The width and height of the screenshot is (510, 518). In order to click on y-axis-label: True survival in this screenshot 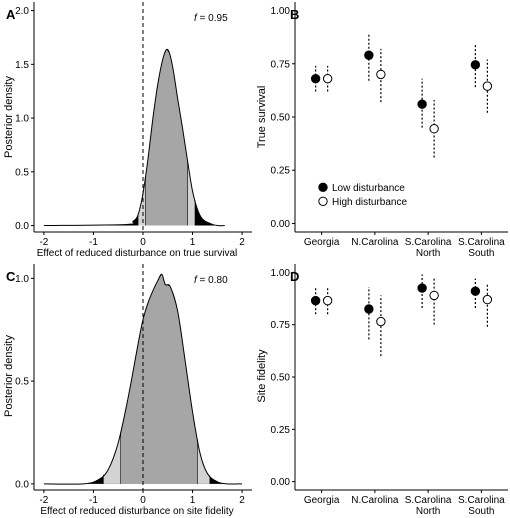, I will do `click(262, 117)`.